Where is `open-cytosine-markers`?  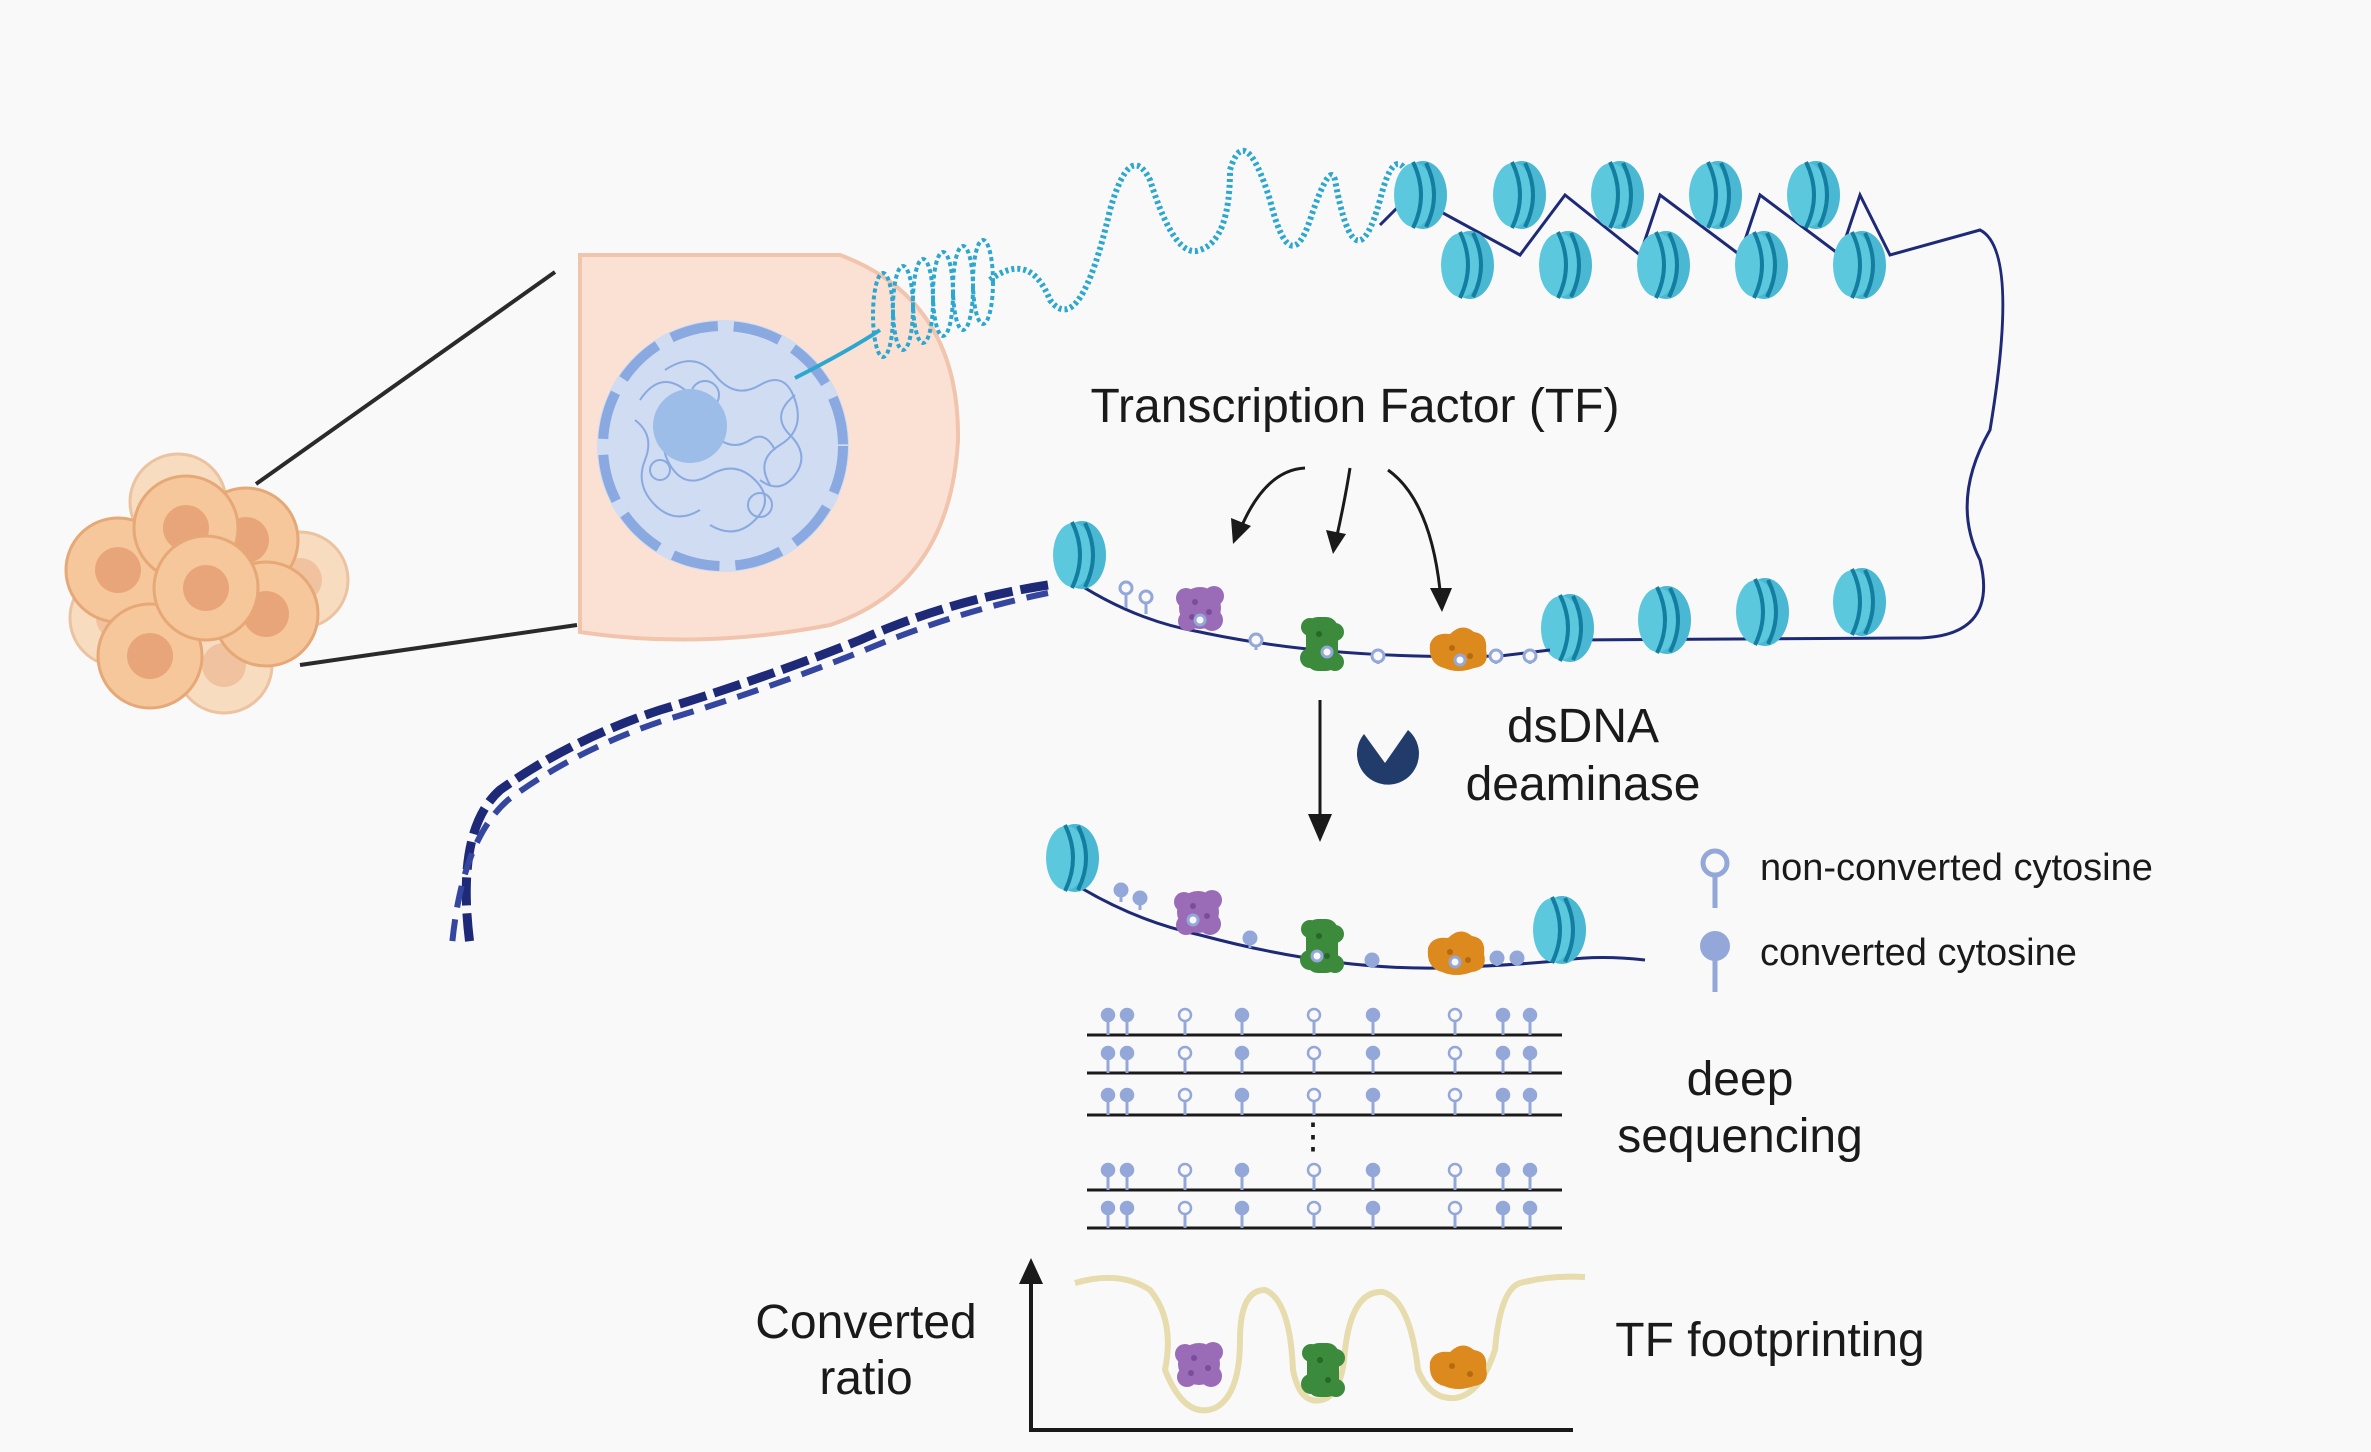
open-cytosine-markers is located at coordinates (1328, 622).